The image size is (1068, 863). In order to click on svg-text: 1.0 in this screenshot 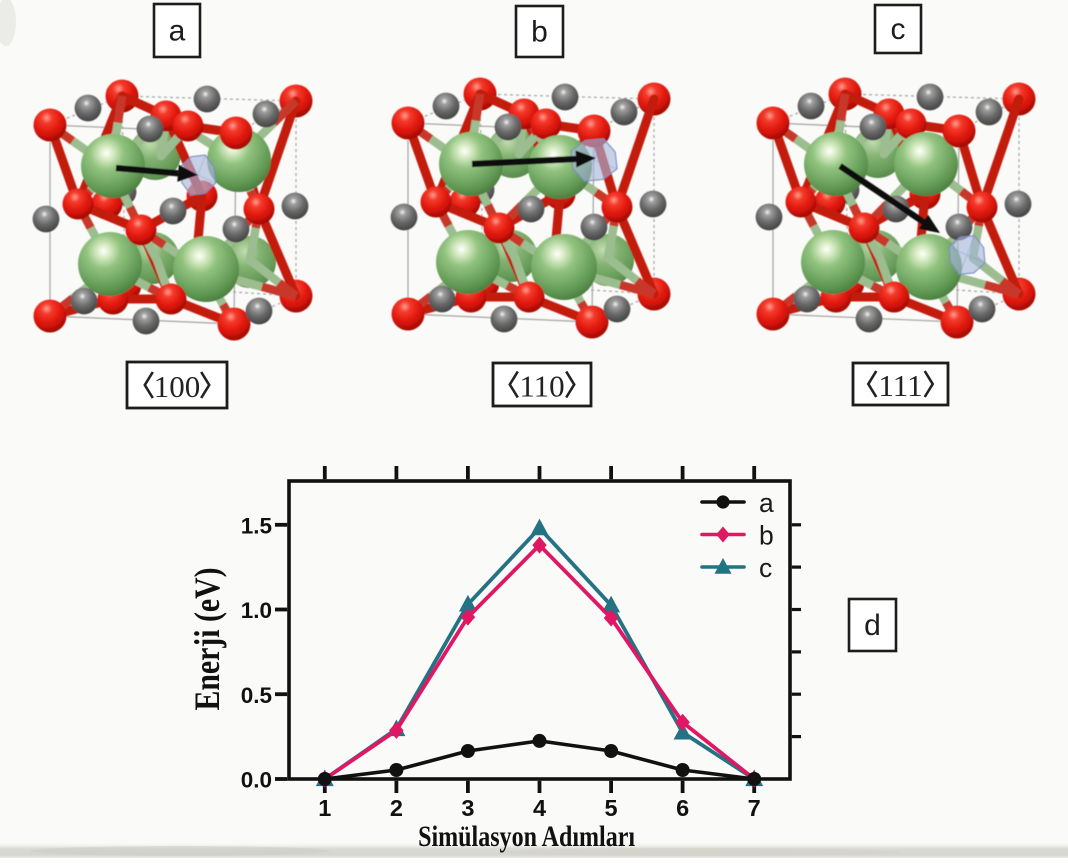, I will do `click(256, 610)`.